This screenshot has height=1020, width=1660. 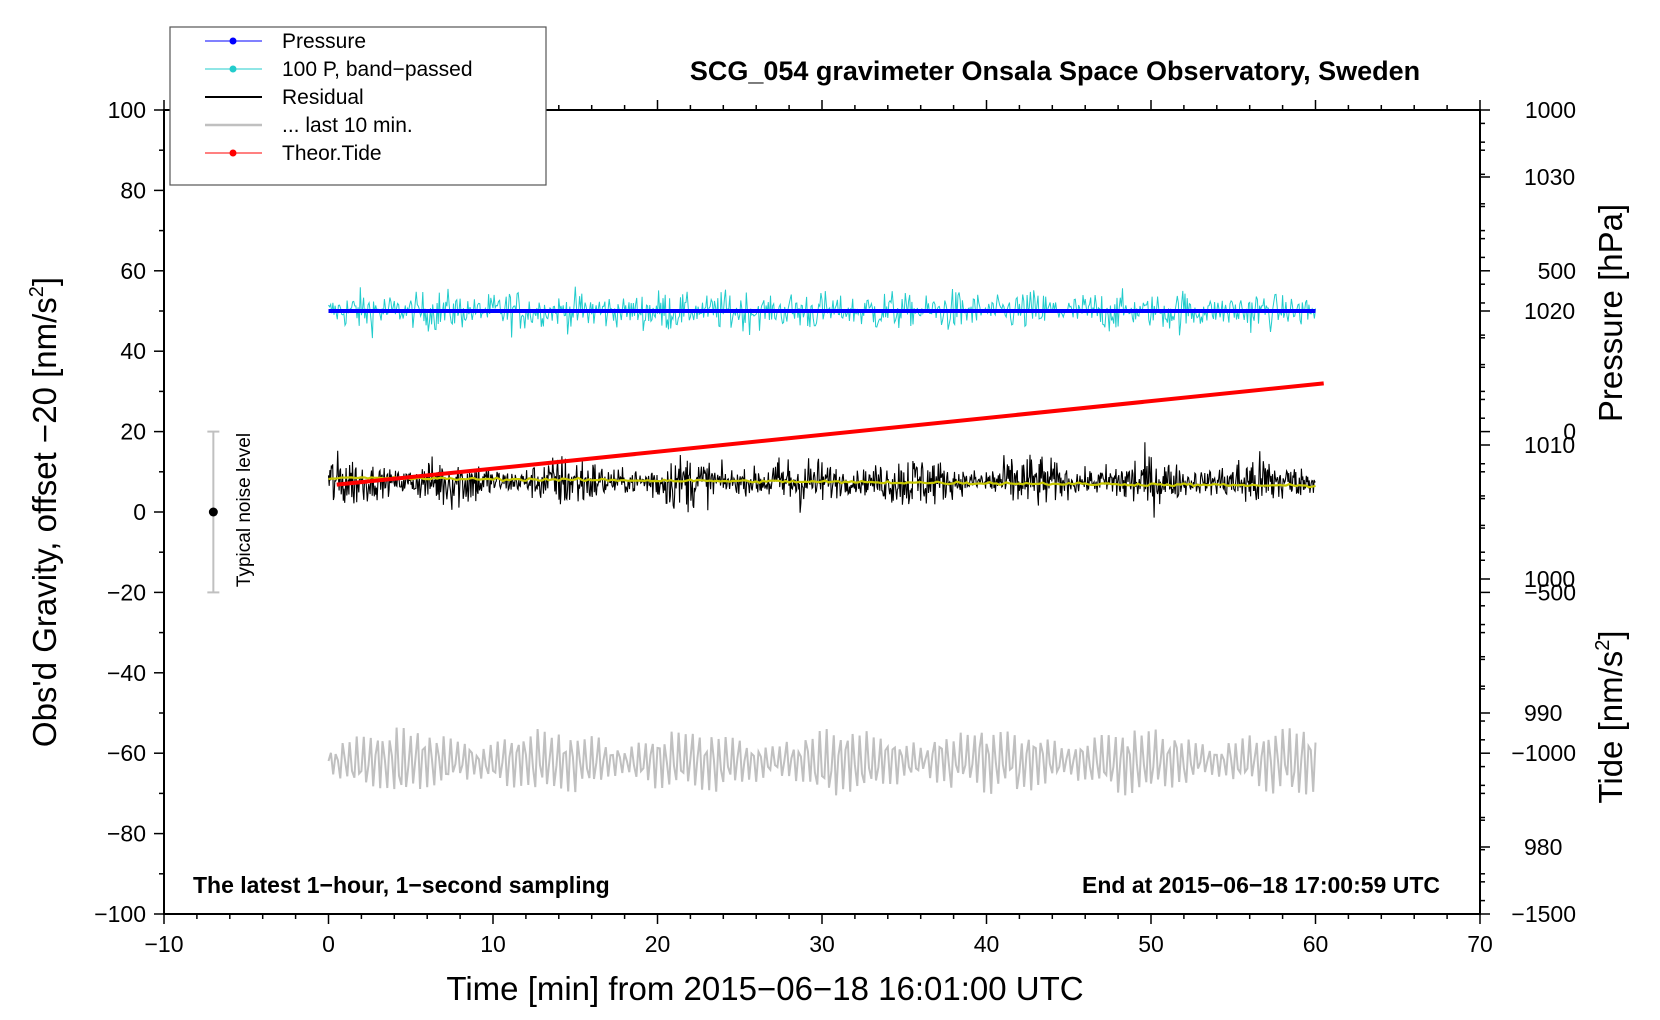 I want to click on x-axis-label-prefix: Time [min] from 2015, so click(x=601, y=988).